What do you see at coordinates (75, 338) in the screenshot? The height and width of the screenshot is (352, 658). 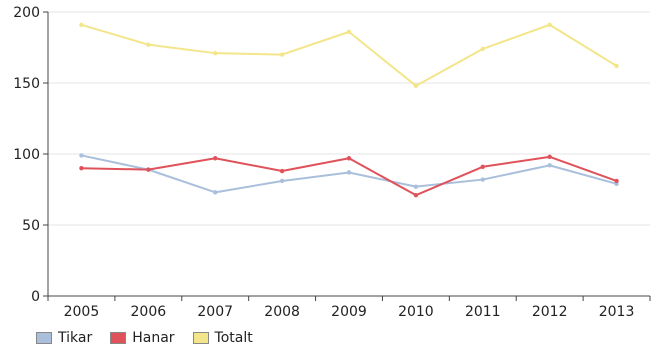 I see `legend-label-tikar: Tikar` at bounding box center [75, 338].